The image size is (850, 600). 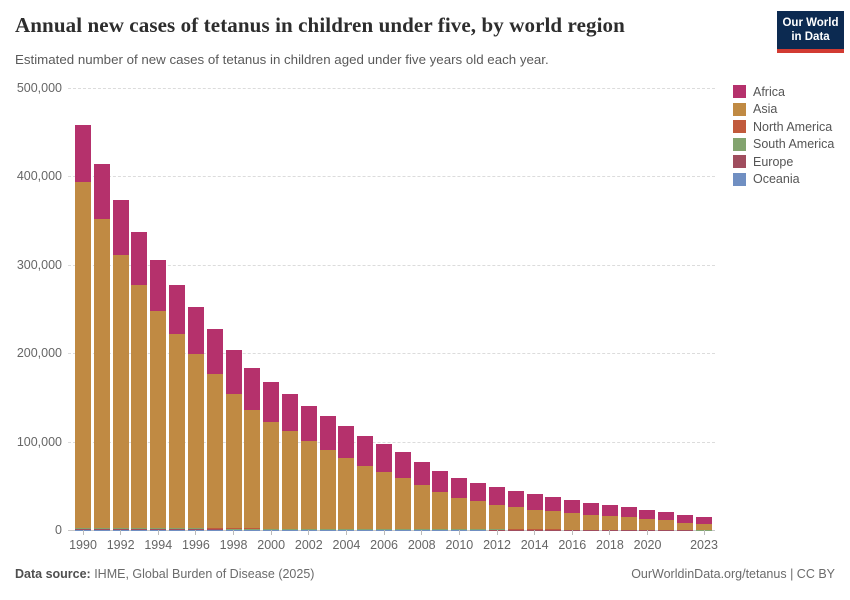 I want to click on north-america-label: North America, so click(x=793, y=126).